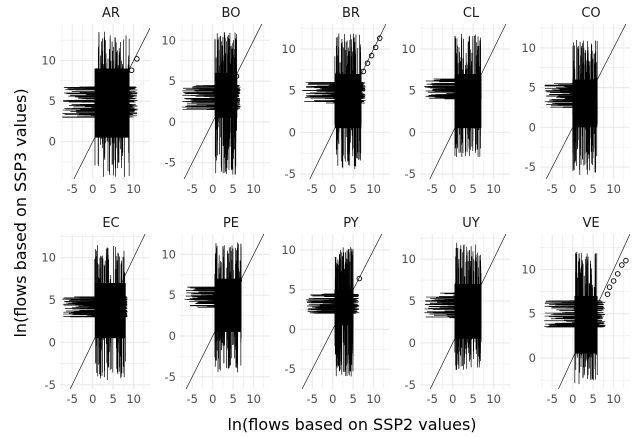  I want to click on grid-lines, so click(465, 101).